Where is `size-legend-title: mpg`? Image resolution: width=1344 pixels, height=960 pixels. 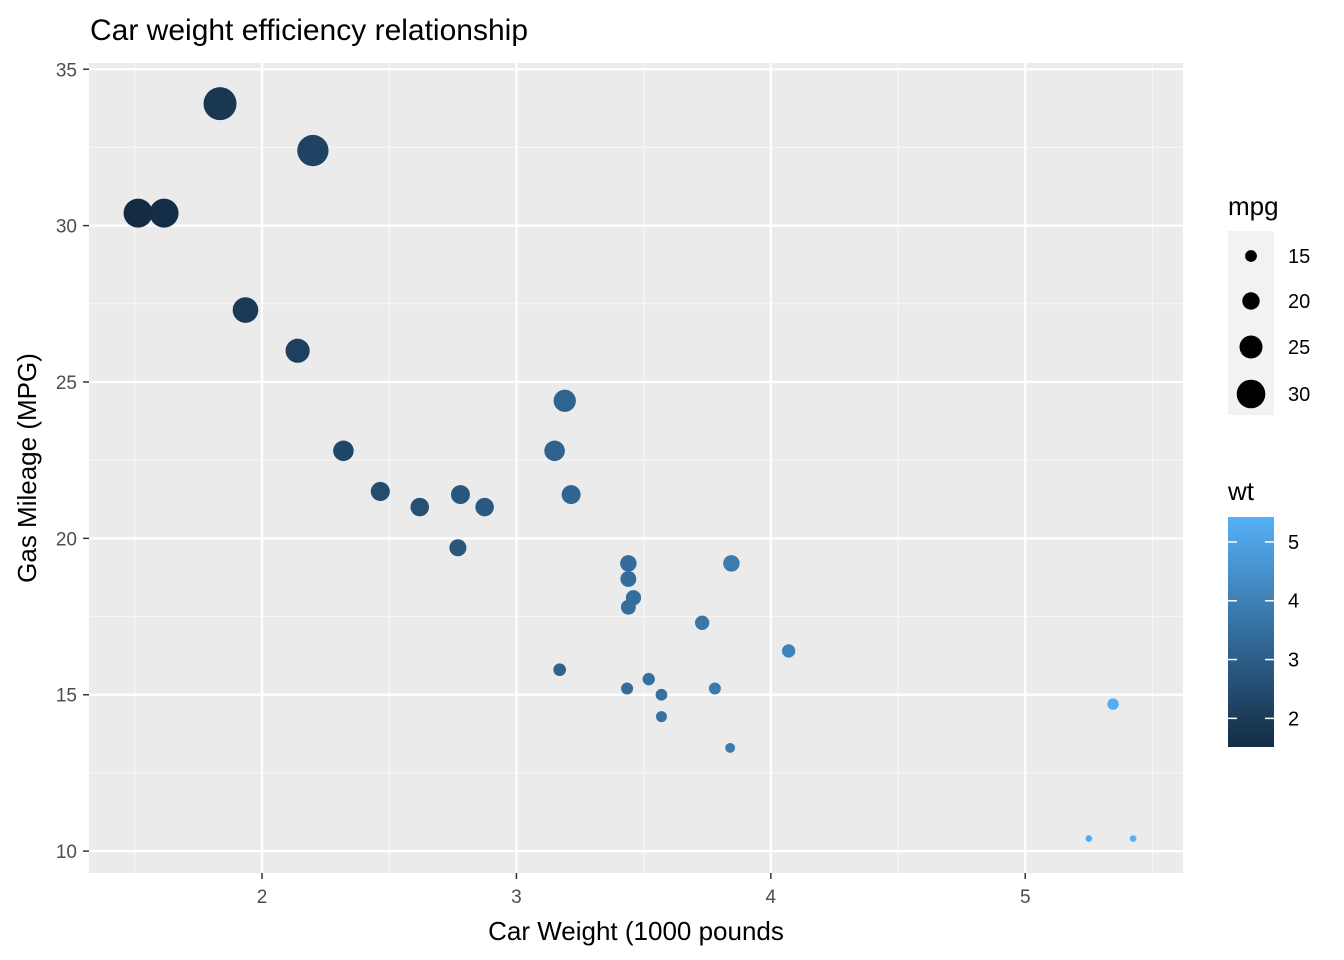
size-legend-title: mpg is located at coordinates (1253, 206).